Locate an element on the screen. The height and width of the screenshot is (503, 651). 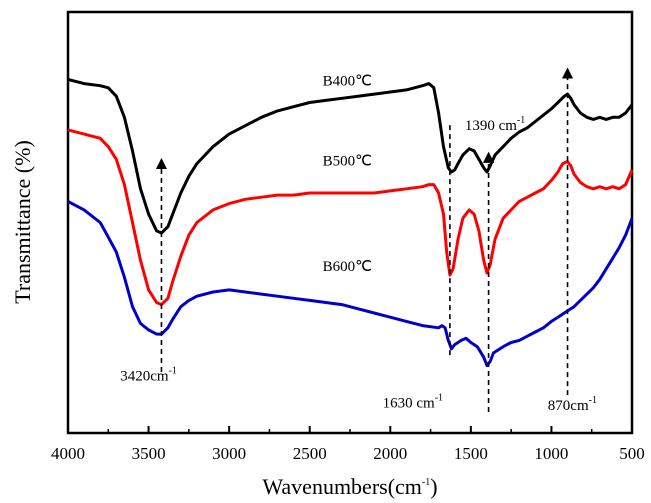
x-tick-label-7: 500 is located at coordinates (632, 453).